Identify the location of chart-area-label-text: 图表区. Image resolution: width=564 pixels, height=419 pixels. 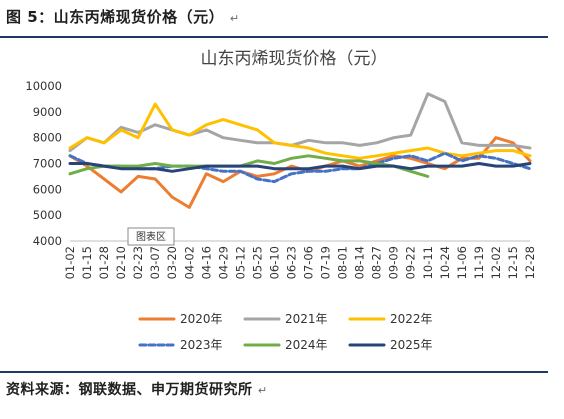
(151, 236).